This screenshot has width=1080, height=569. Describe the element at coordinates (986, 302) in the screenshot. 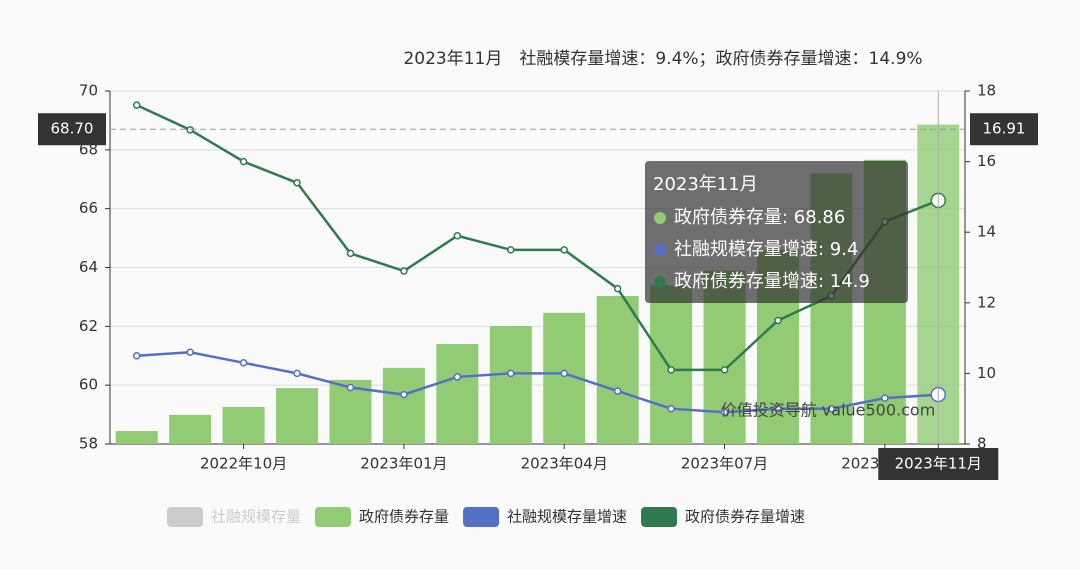

I see `y2-tick-label: 12` at that location.